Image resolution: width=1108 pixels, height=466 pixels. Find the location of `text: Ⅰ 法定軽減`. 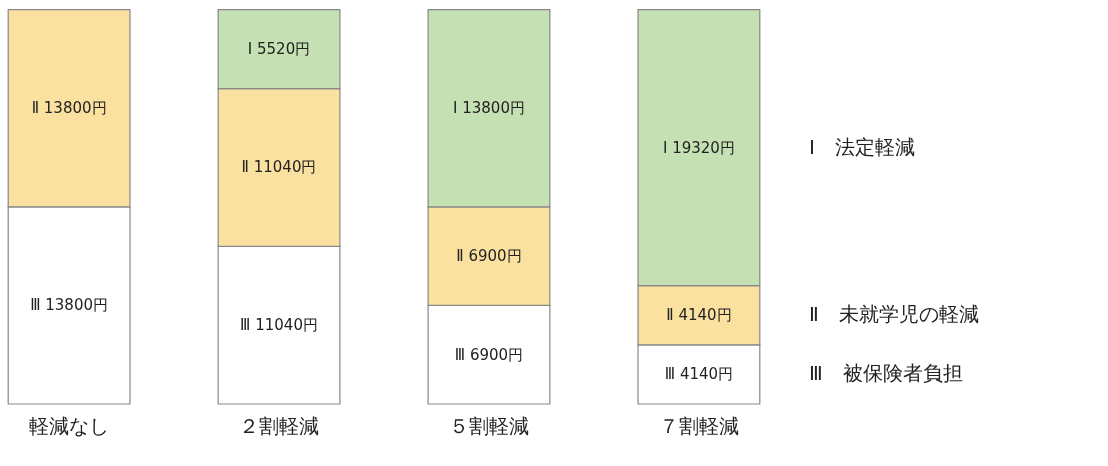

text: Ⅰ 法定軽減 is located at coordinates (861, 146).